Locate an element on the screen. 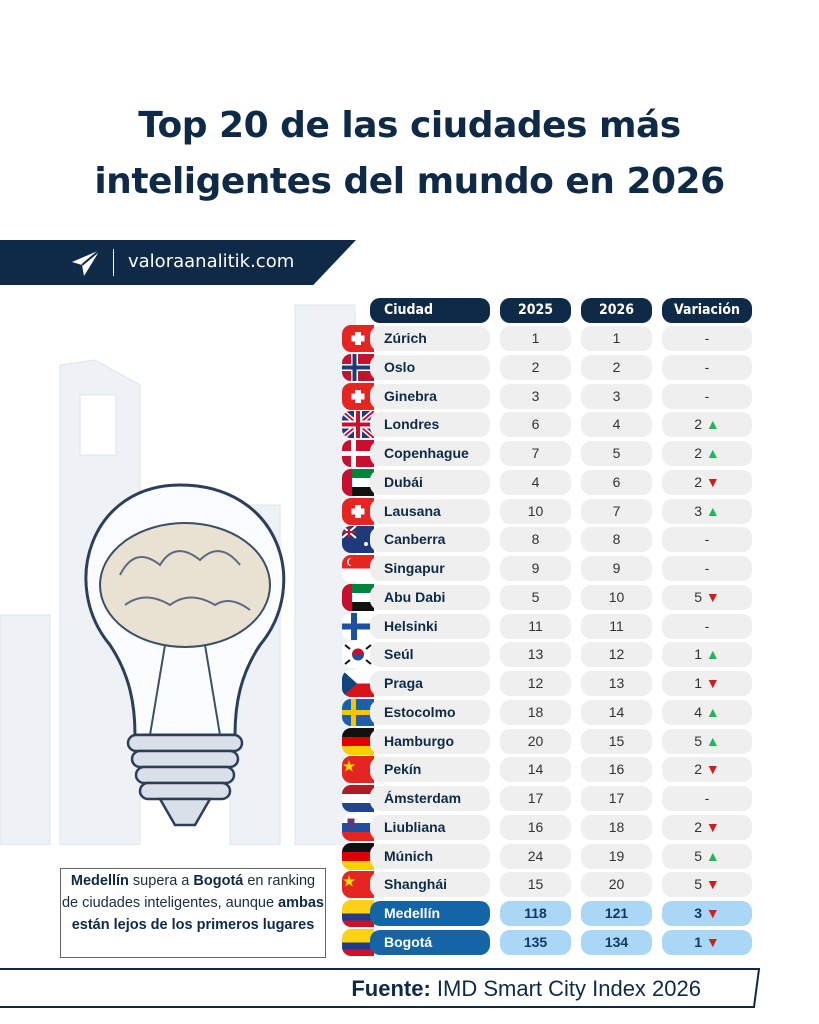 This screenshot has width=819, height=1024. flag-ch-icon is located at coordinates (358, 338).